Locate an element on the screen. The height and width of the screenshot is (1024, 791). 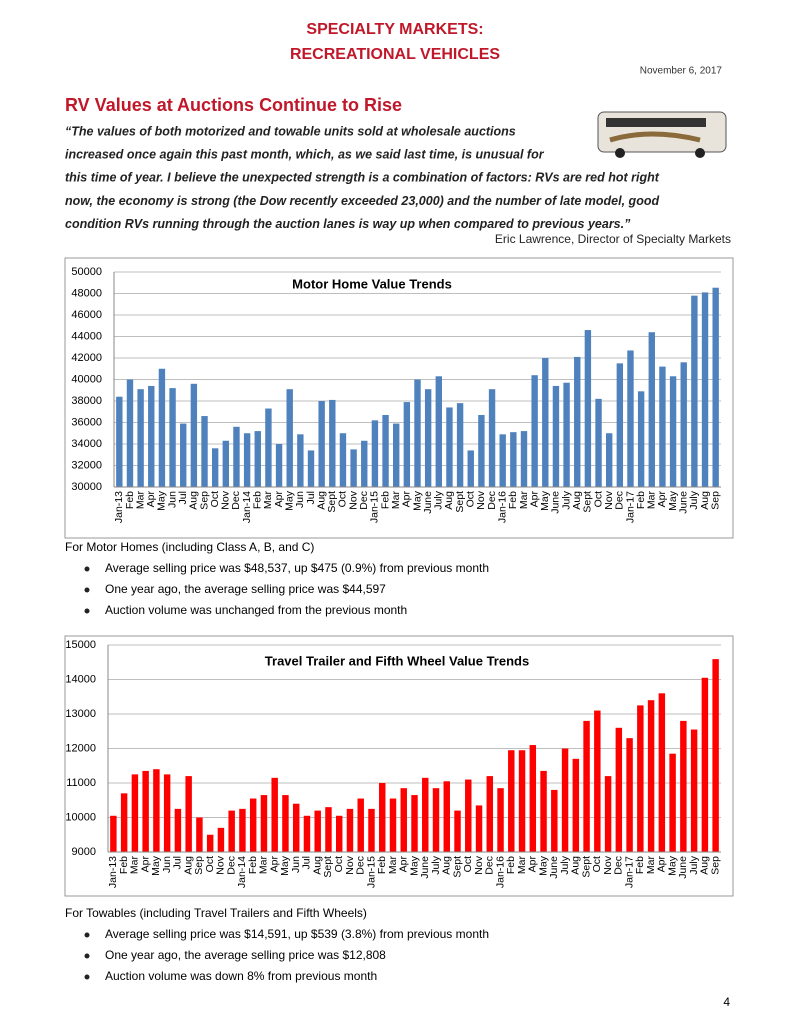
x-tick-label: Jul is located at coordinates (311, 497).